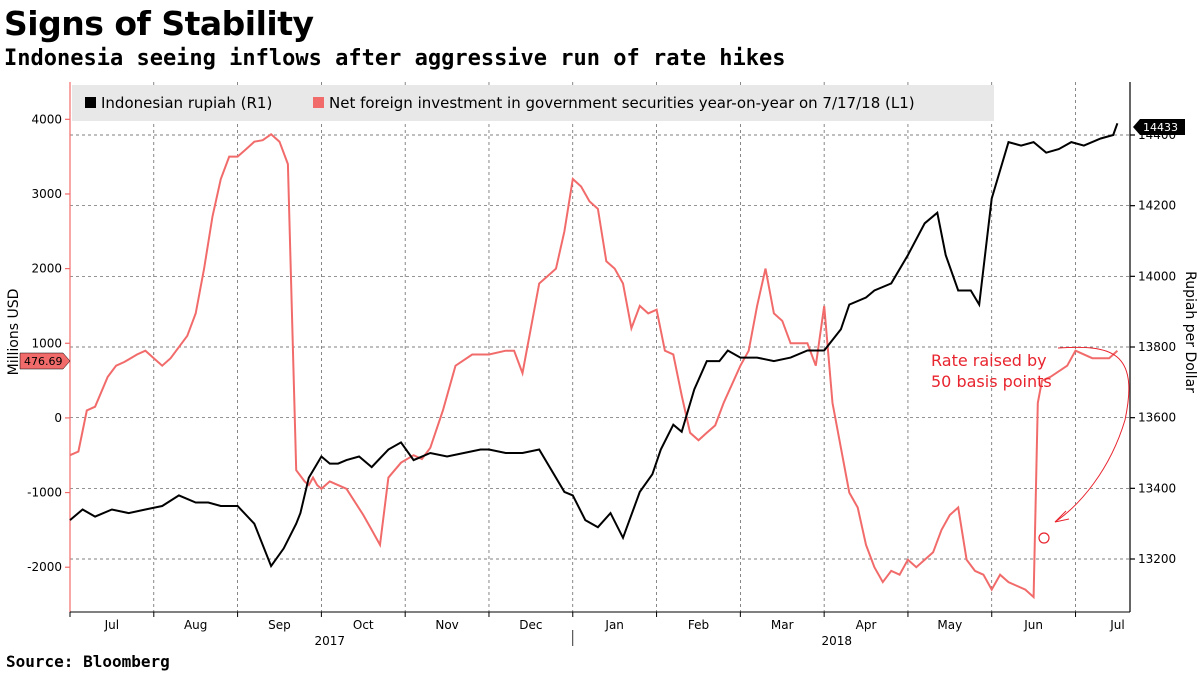 The image size is (1200, 675). What do you see at coordinates (159, 23) in the screenshot?
I see `chart-title: Signs of Stability` at bounding box center [159, 23].